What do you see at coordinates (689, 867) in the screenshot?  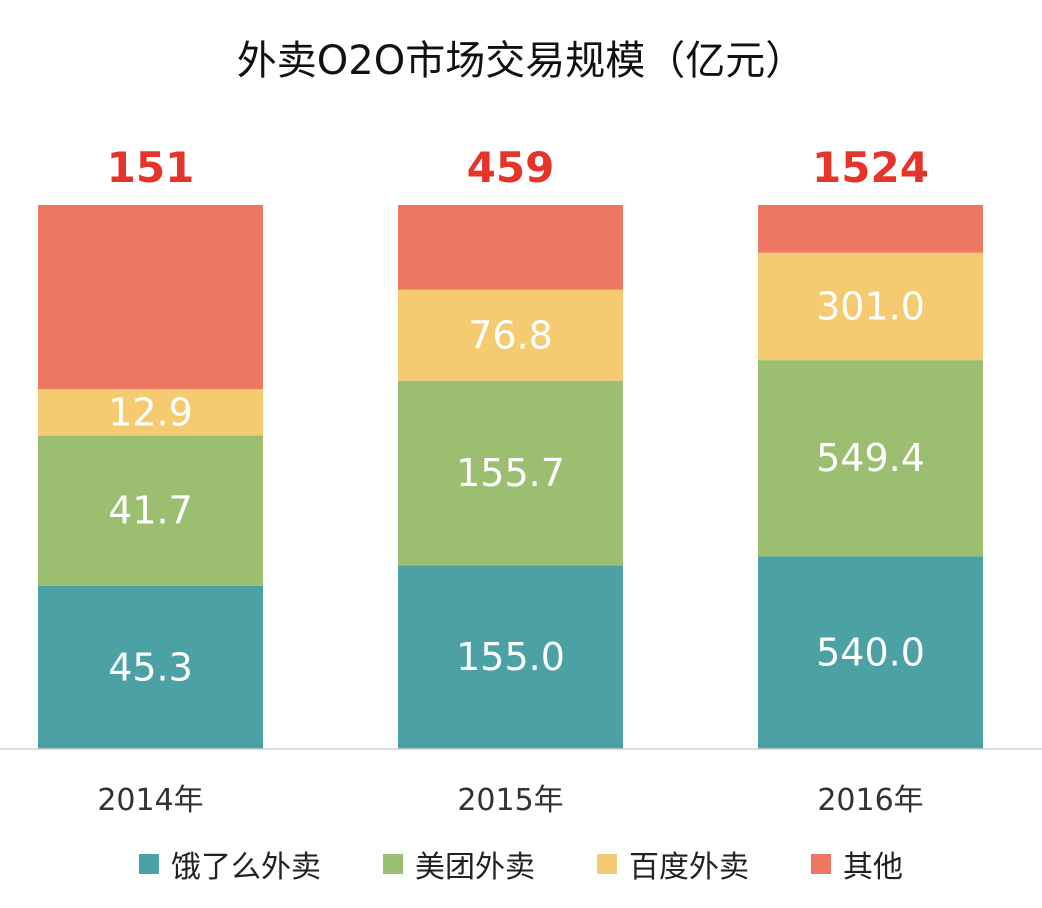 I see `legend-label: 百度外卖` at bounding box center [689, 867].